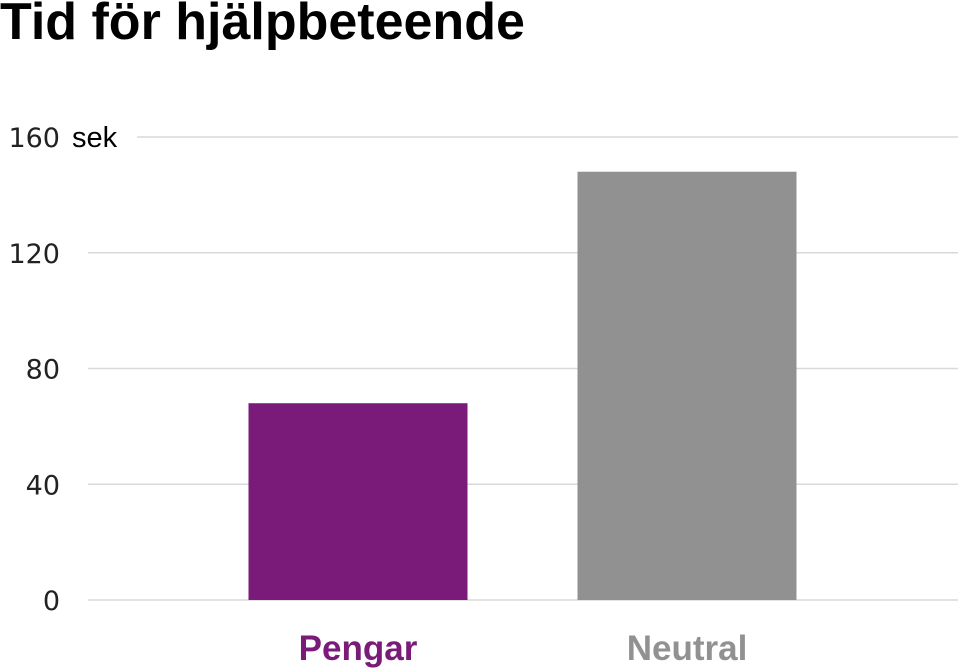 The height and width of the screenshot is (670, 960). I want to click on y-axis-ticks: 0 40 80 120 160, so click(34, 370).